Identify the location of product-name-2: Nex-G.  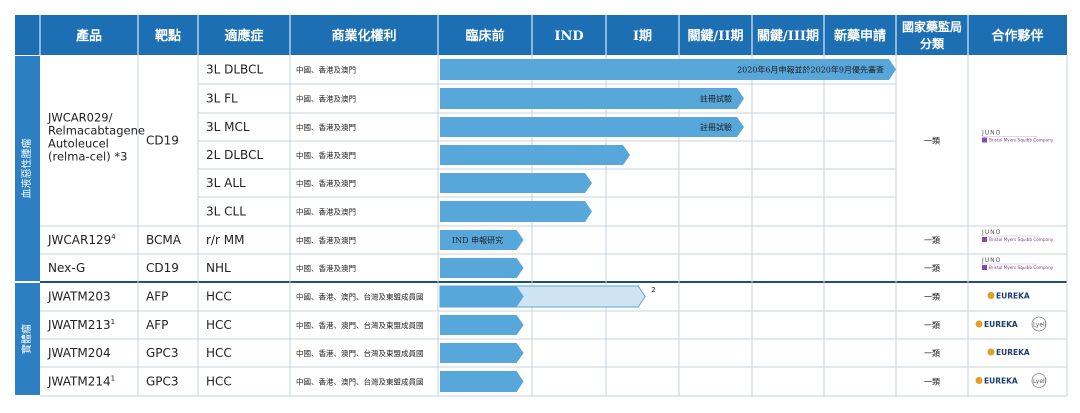
(66, 268).